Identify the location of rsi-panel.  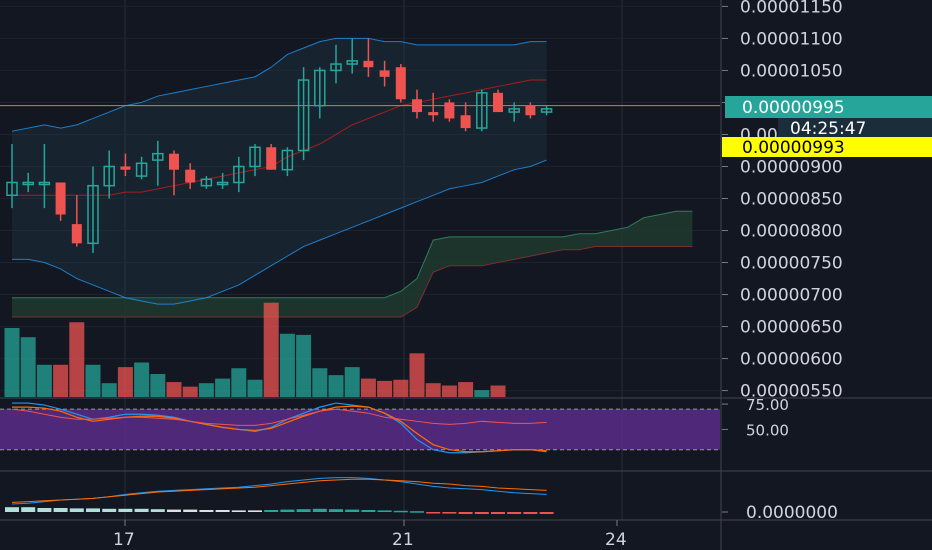
(360, 428).